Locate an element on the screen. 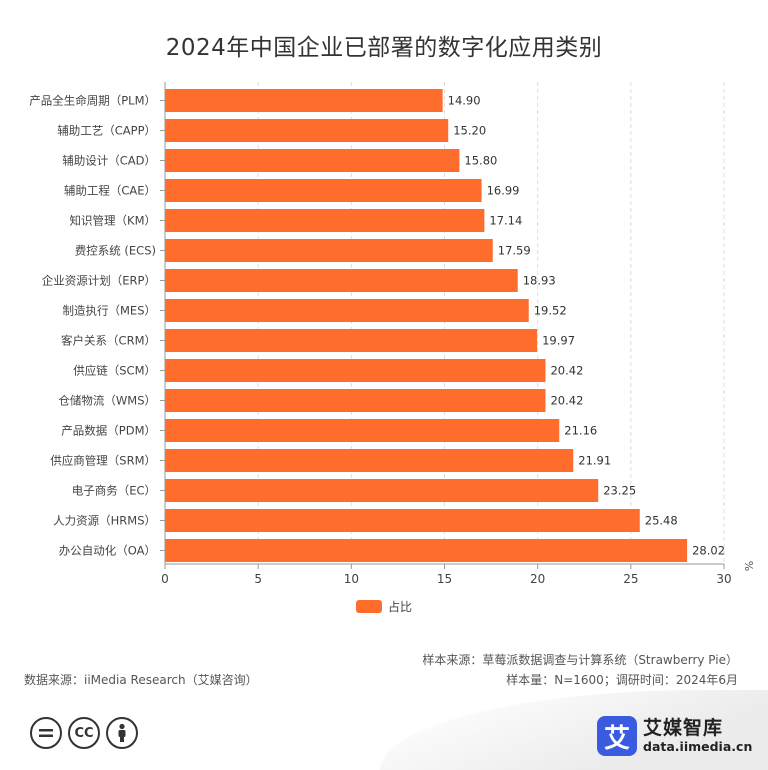 The image size is (768, 770). sample-size-note: 样本量：N=1600；调研时间：2024年6月 is located at coordinates (622, 680).